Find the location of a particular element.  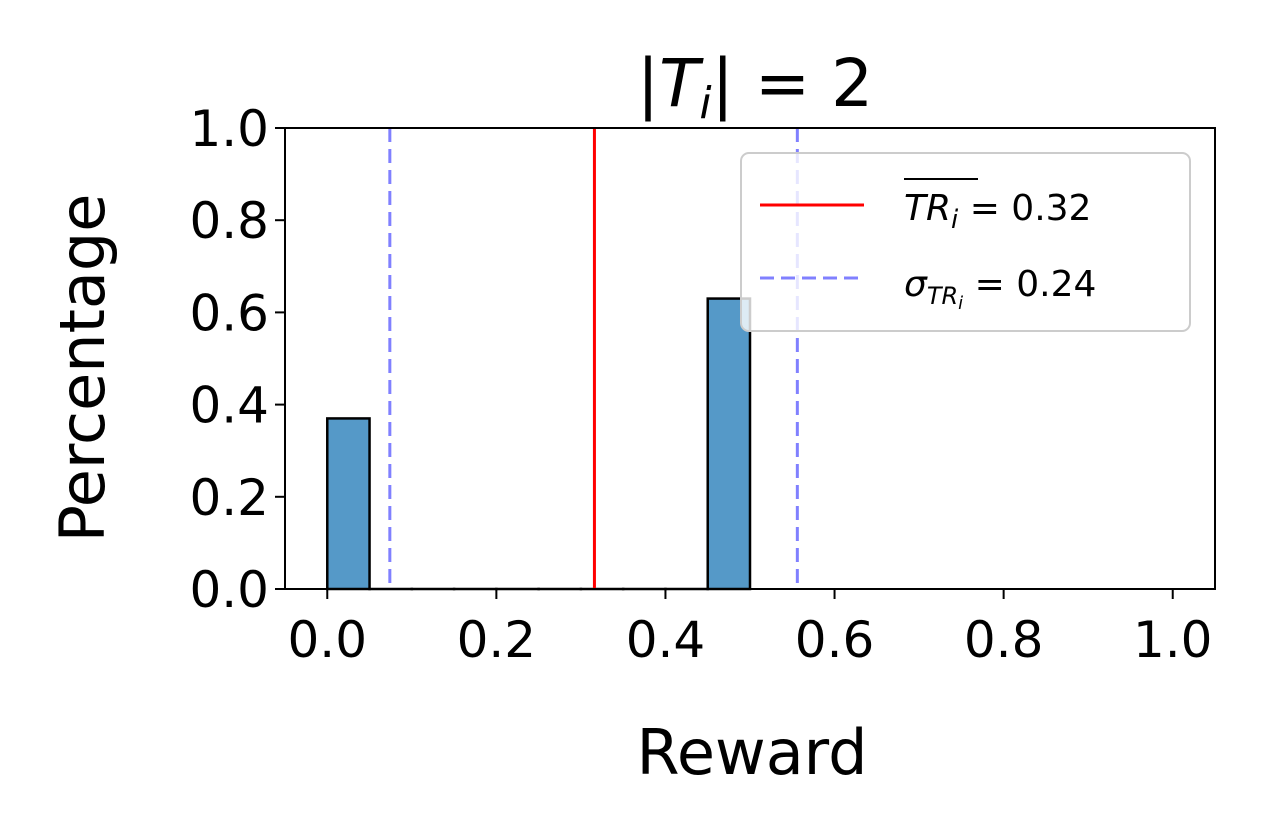

legend-mean-rest: = 0.32 is located at coordinates (1024, 208).